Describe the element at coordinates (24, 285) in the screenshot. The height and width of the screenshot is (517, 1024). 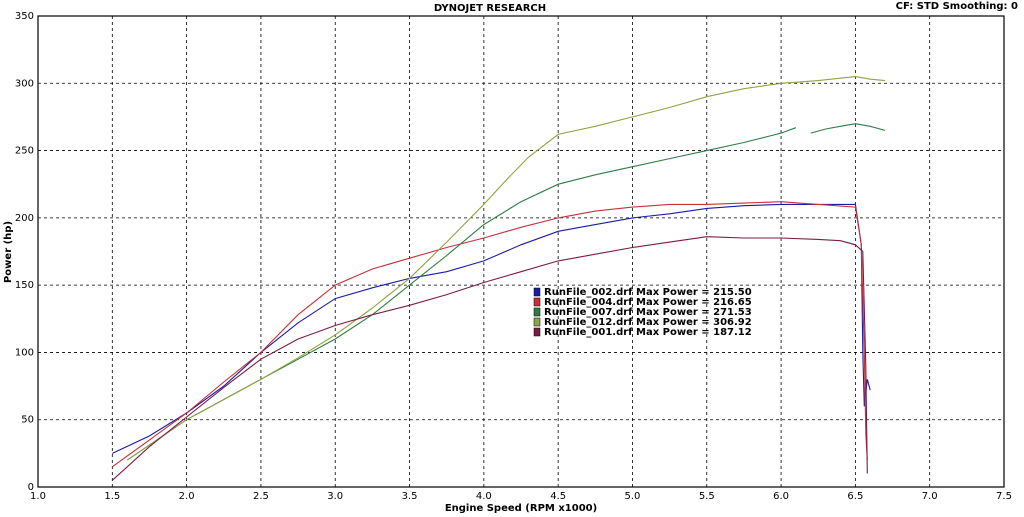
I see `y-tick-label: 150` at that location.